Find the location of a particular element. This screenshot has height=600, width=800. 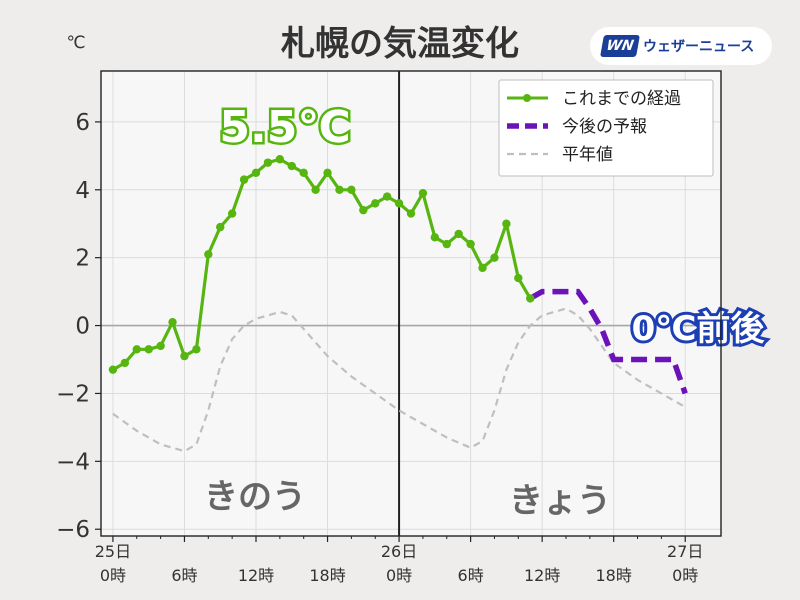

today-label: きょう is located at coordinates (560, 501).